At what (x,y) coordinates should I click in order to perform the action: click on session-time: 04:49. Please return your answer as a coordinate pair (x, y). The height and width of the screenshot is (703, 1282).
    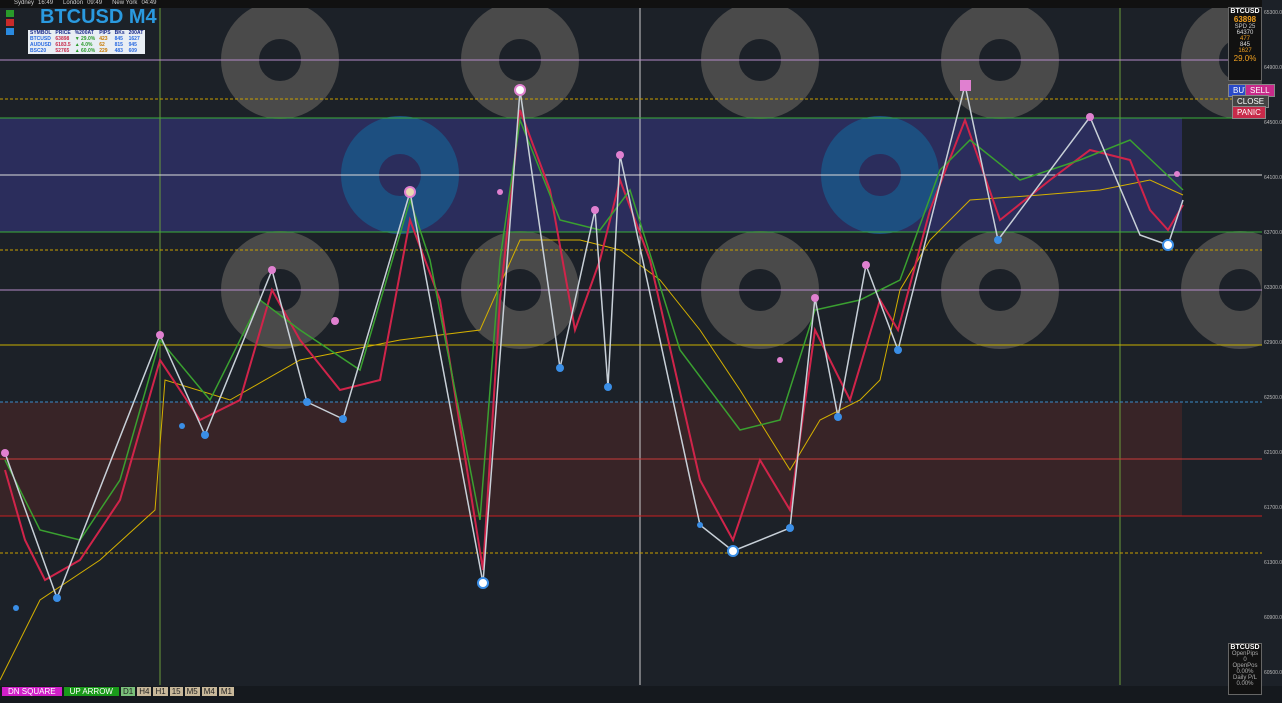
    Looking at the image, I should click on (149, 3).